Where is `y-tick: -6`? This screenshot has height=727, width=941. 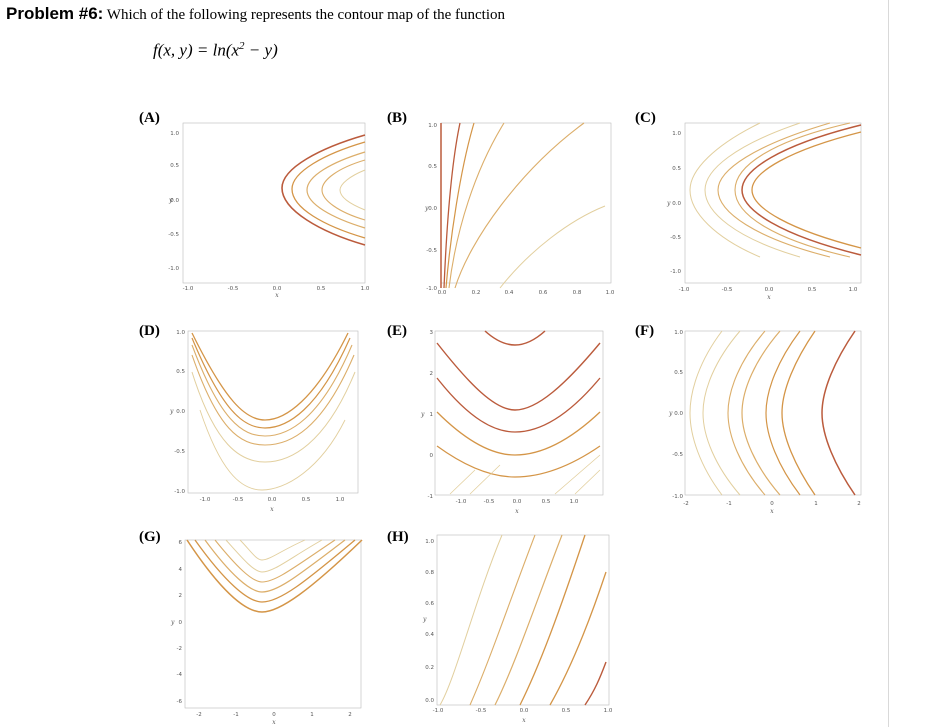 y-tick: -6 is located at coordinates (180, 702).